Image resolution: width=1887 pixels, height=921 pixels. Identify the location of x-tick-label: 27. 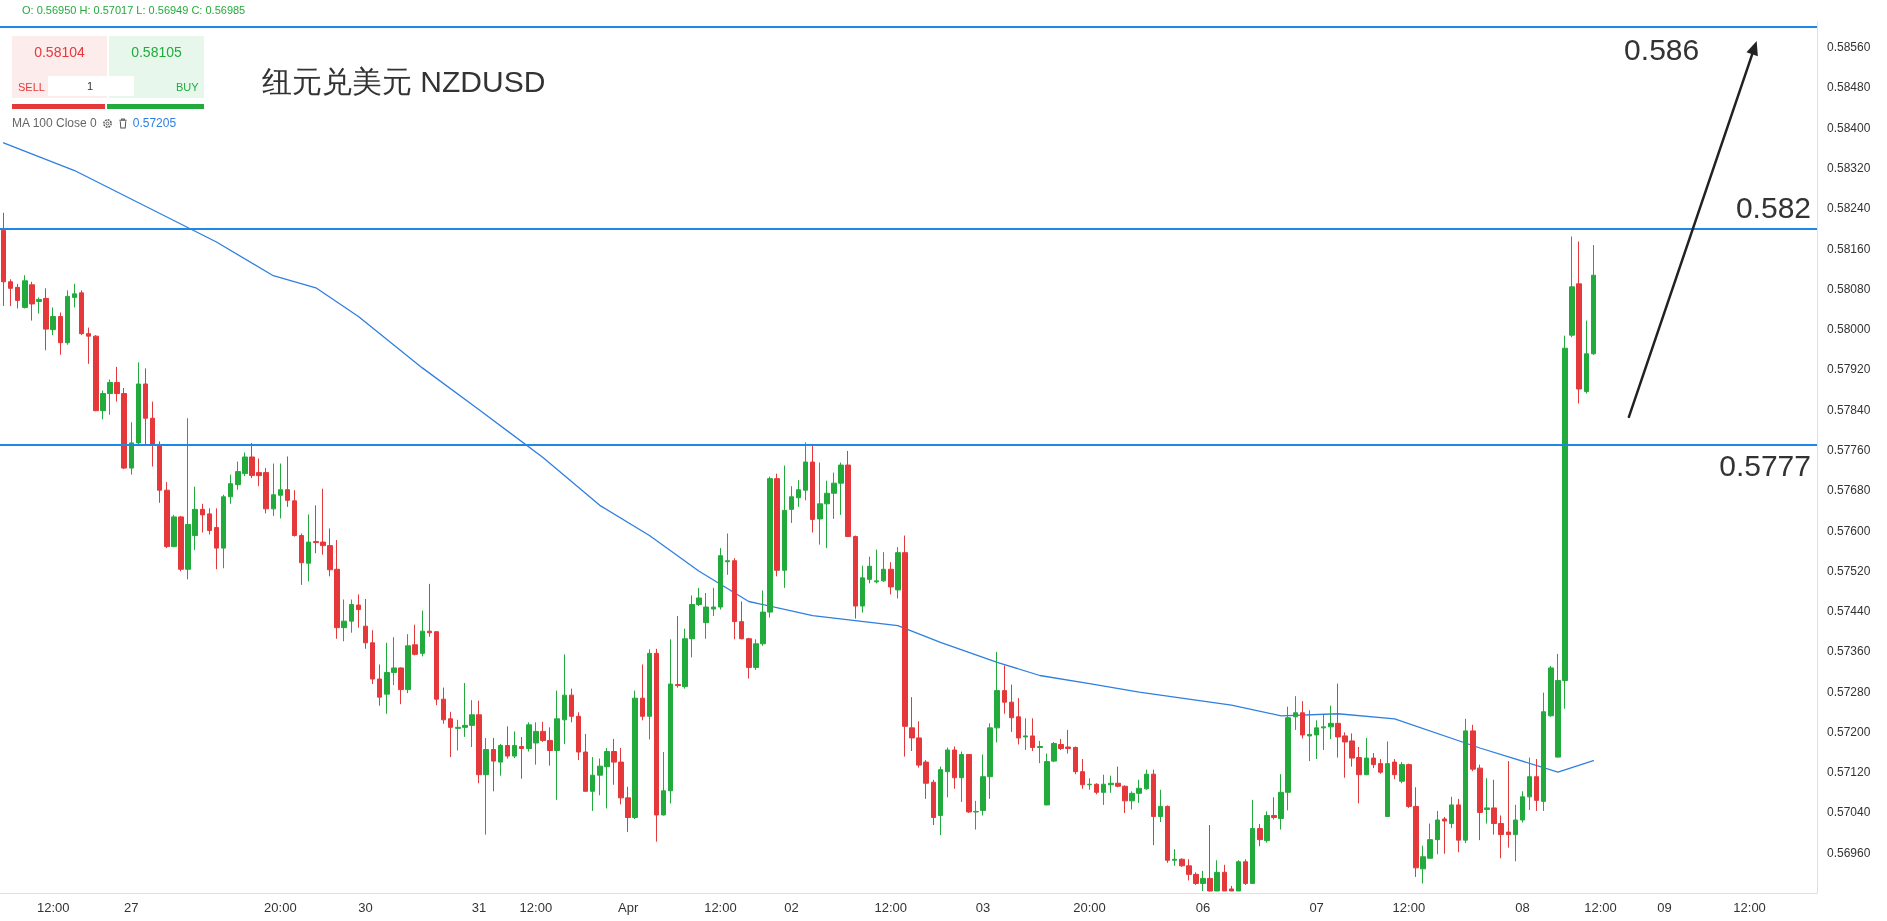
(131, 907).